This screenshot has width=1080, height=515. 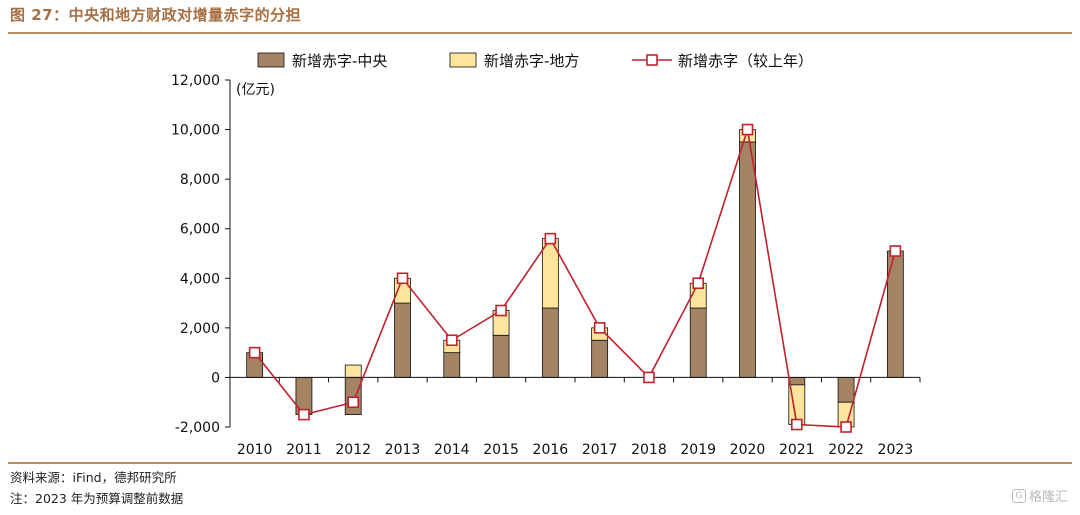 What do you see at coordinates (255, 90) in the screenshot?
I see `y-unit-label: (亿元)` at bounding box center [255, 90].